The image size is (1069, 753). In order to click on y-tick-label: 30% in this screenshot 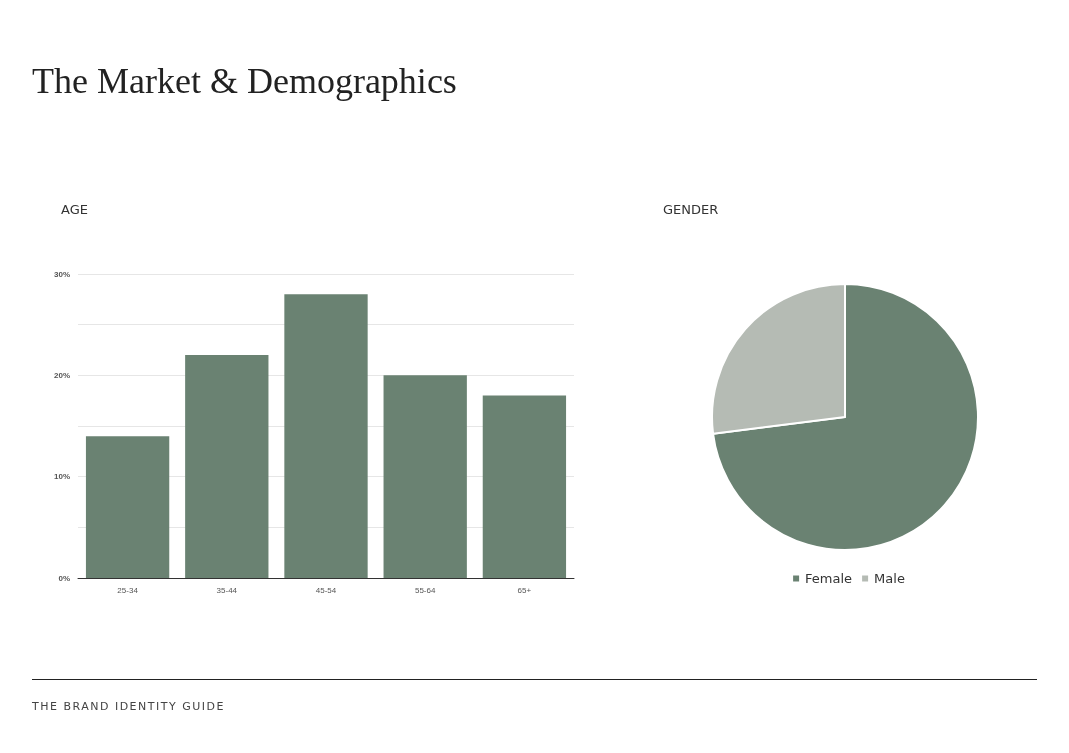, I will do `click(61, 274)`.